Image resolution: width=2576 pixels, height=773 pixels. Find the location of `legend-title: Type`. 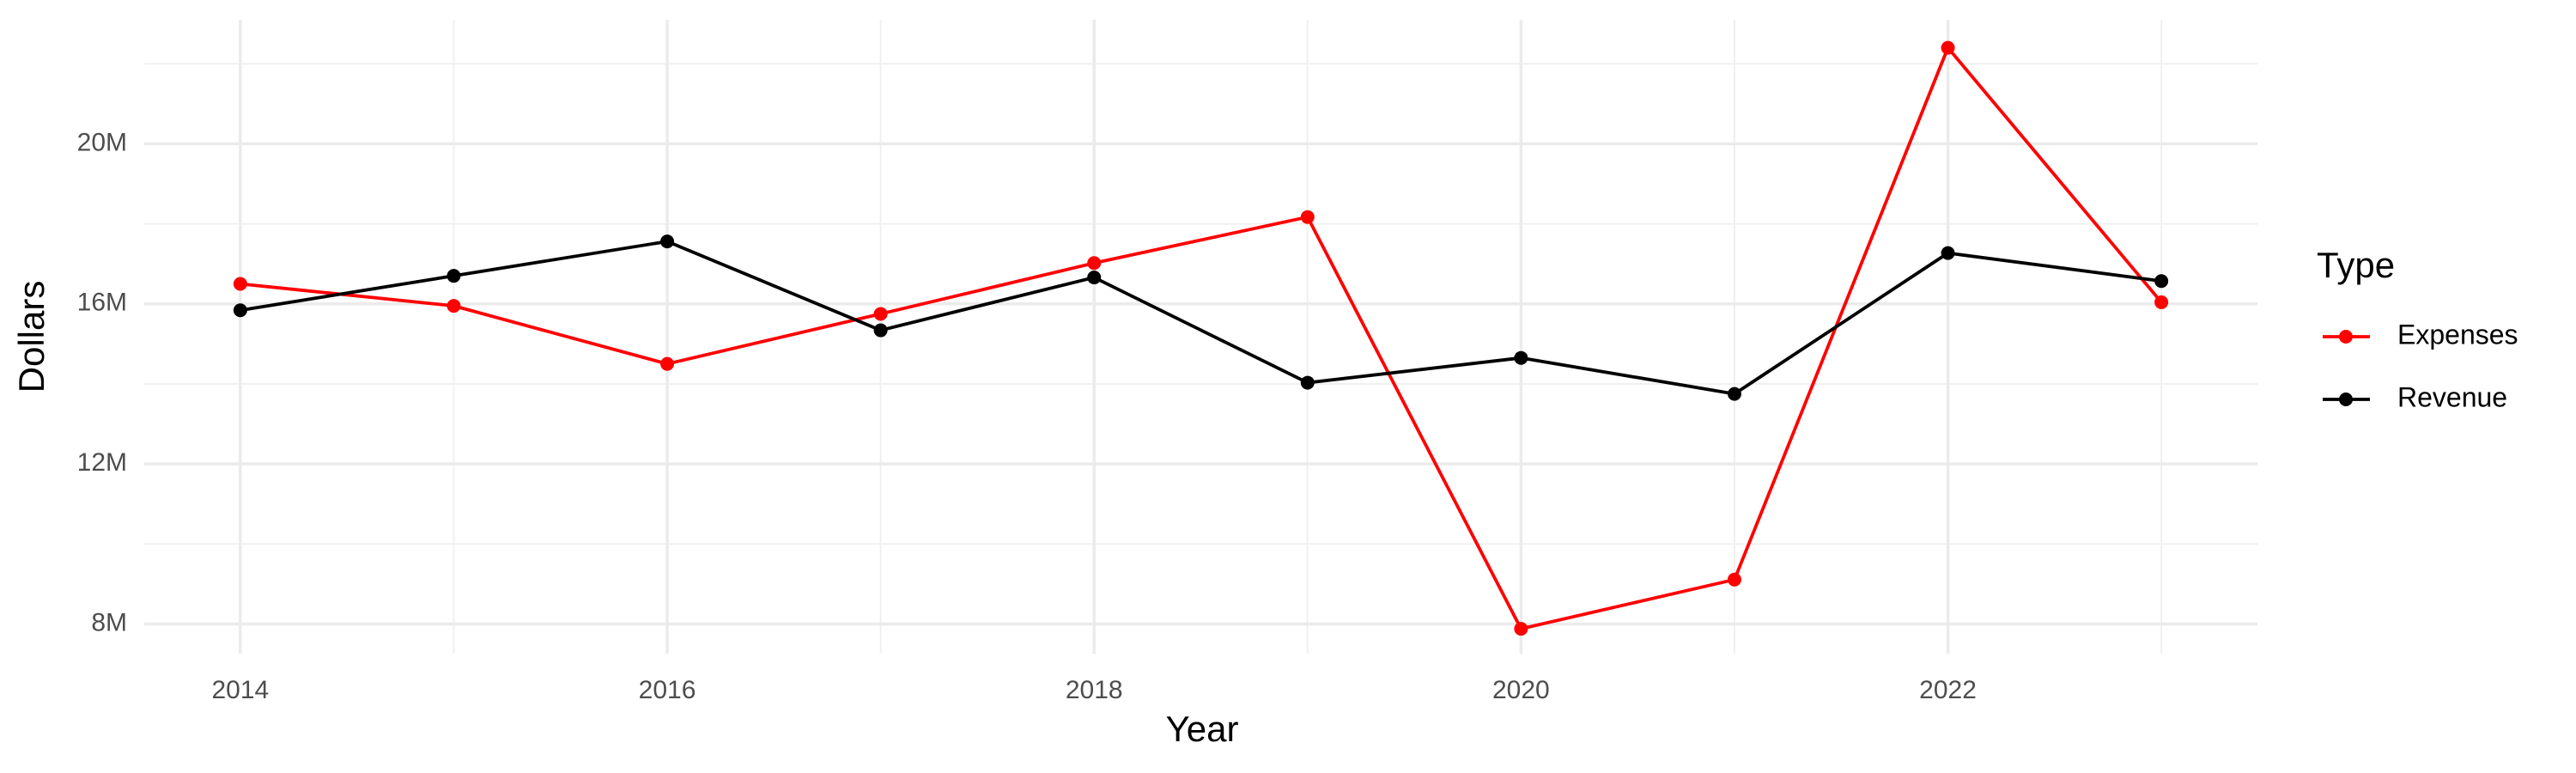

legend-title: Type is located at coordinates (2356, 265).